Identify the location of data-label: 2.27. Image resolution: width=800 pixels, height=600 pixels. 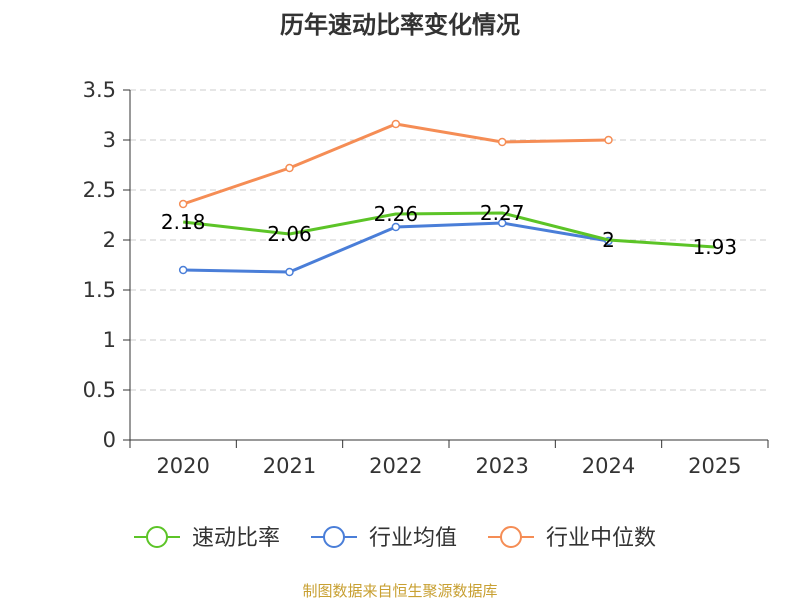
(502, 213).